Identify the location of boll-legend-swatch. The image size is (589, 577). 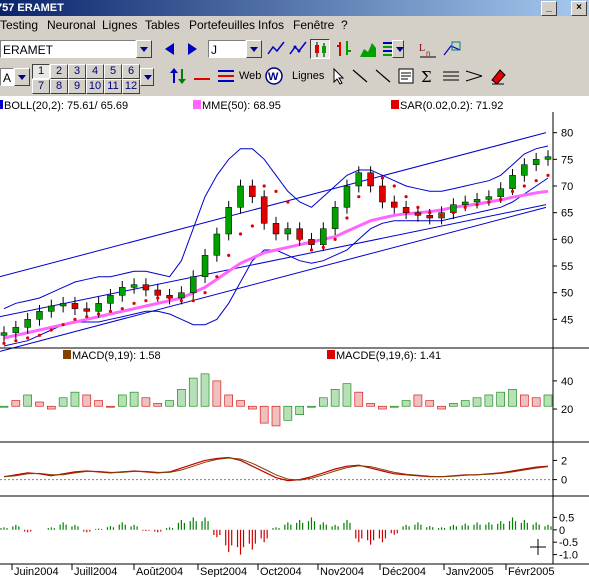
(1, 104).